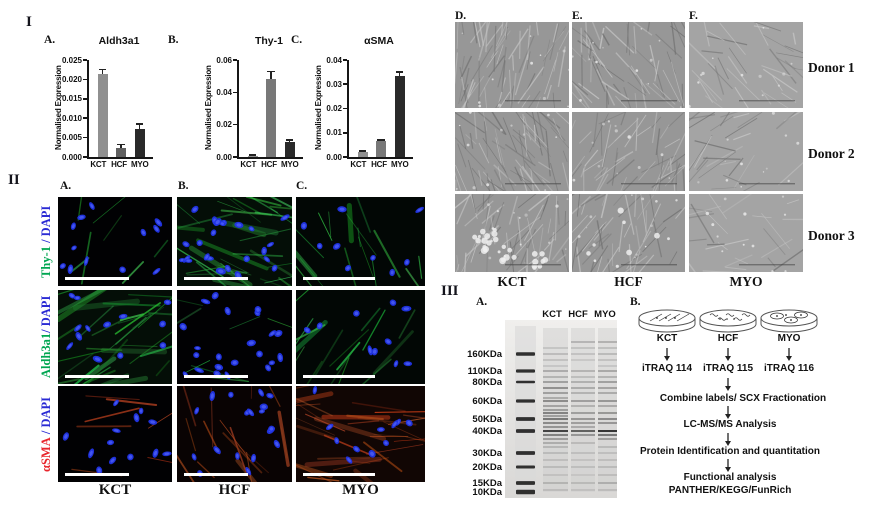 This screenshot has height=516, width=870. What do you see at coordinates (115, 234) in the screenshot?
I see `if-image-thy-1-kct` at bounding box center [115, 234].